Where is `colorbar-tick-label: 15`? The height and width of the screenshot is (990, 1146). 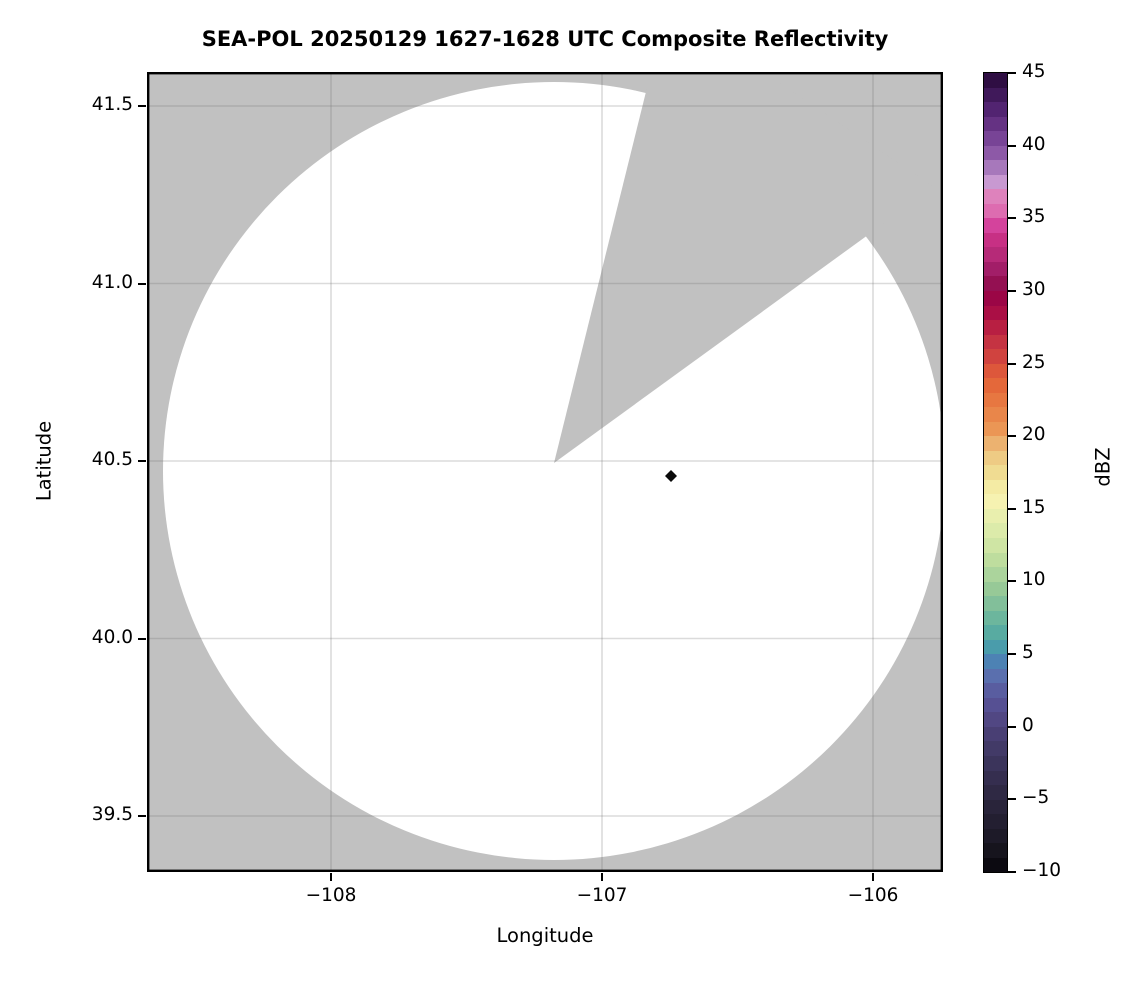 colorbar-tick-label: 15 is located at coordinates (1034, 507).